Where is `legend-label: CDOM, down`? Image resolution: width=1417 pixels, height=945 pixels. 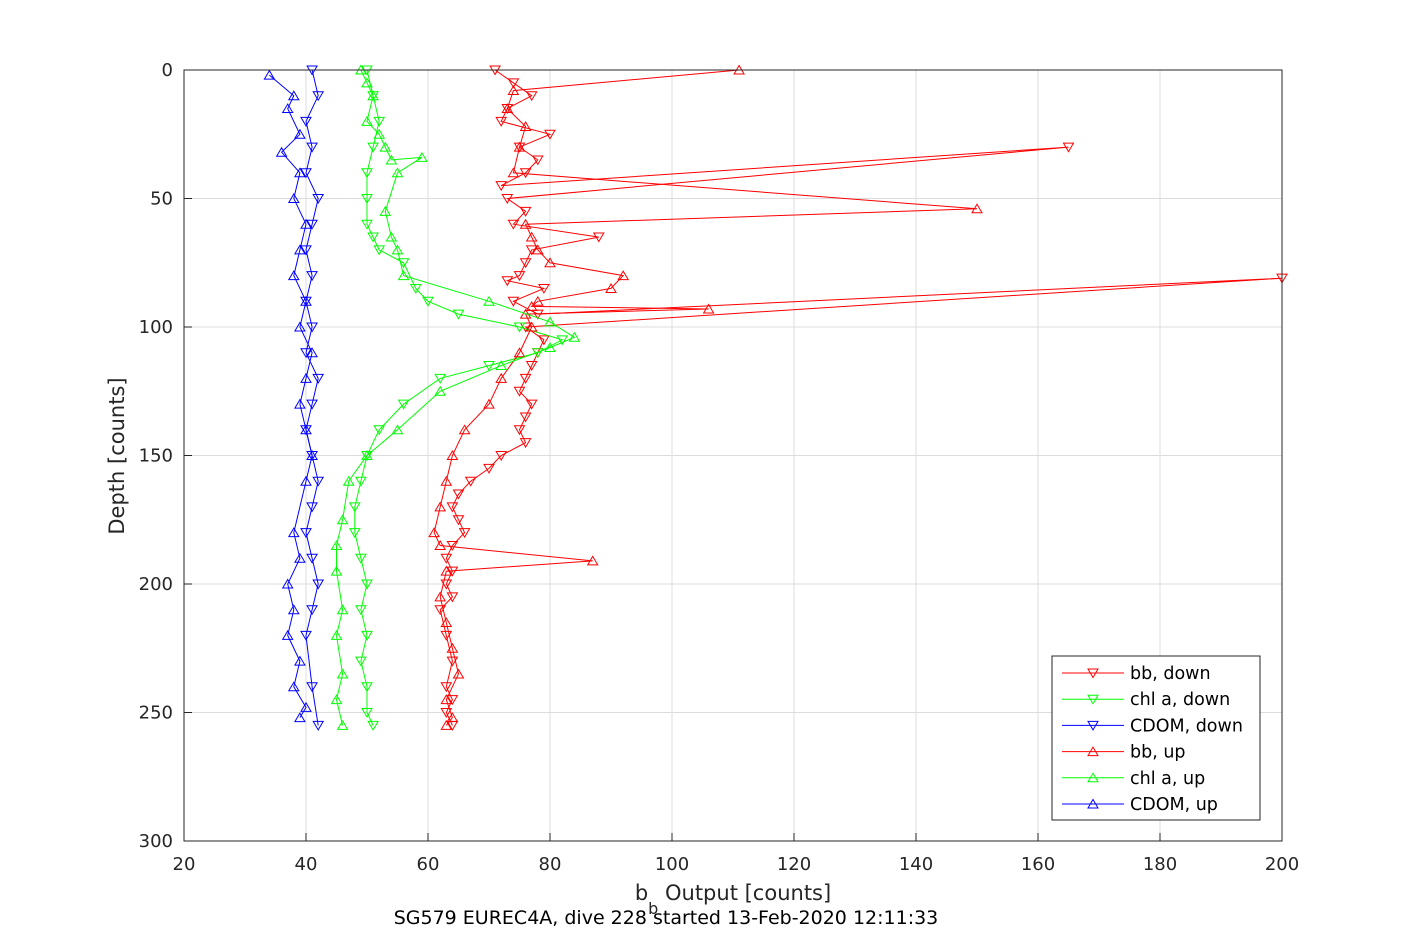
legend-label: CDOM, down is located at coordinates (1186, 726).